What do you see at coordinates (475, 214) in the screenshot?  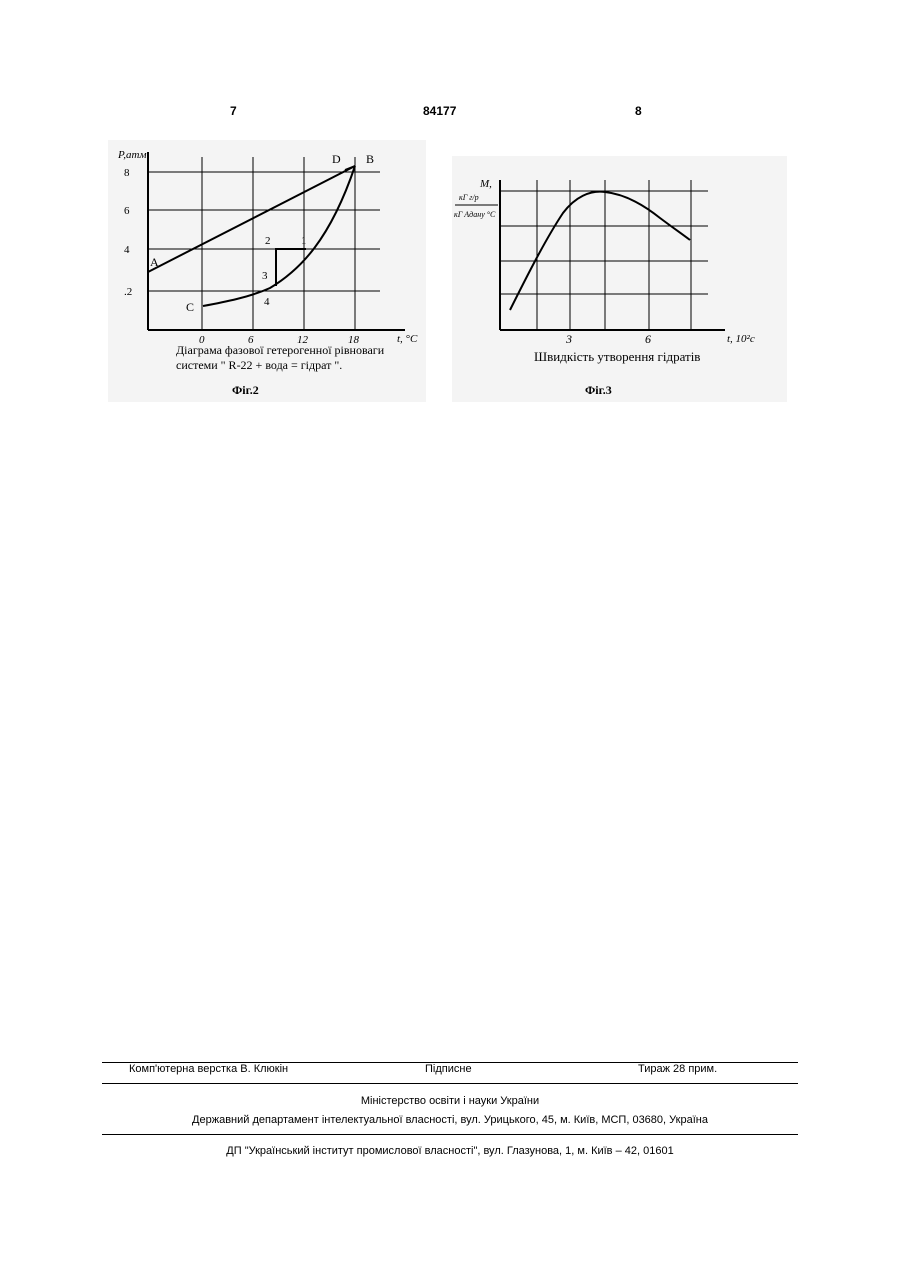 I see `fig3-y-axis-label-den: кГ Адану °С` at bounding box center [475, 214].